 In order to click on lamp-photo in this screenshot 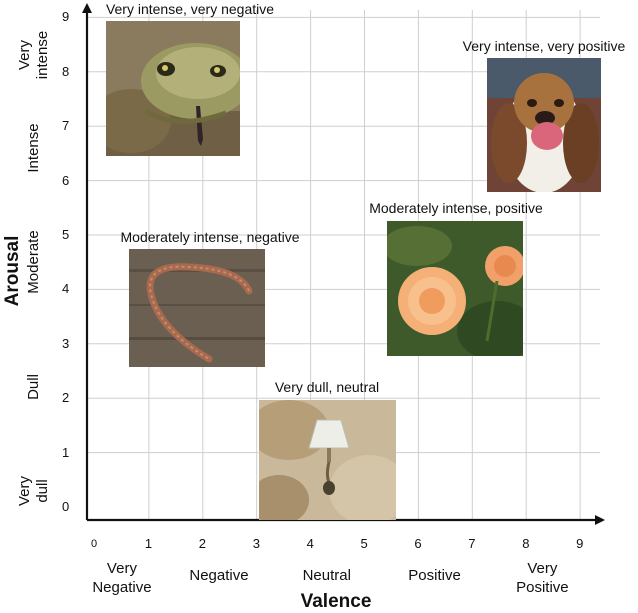, I will do `click(327, 460)`.